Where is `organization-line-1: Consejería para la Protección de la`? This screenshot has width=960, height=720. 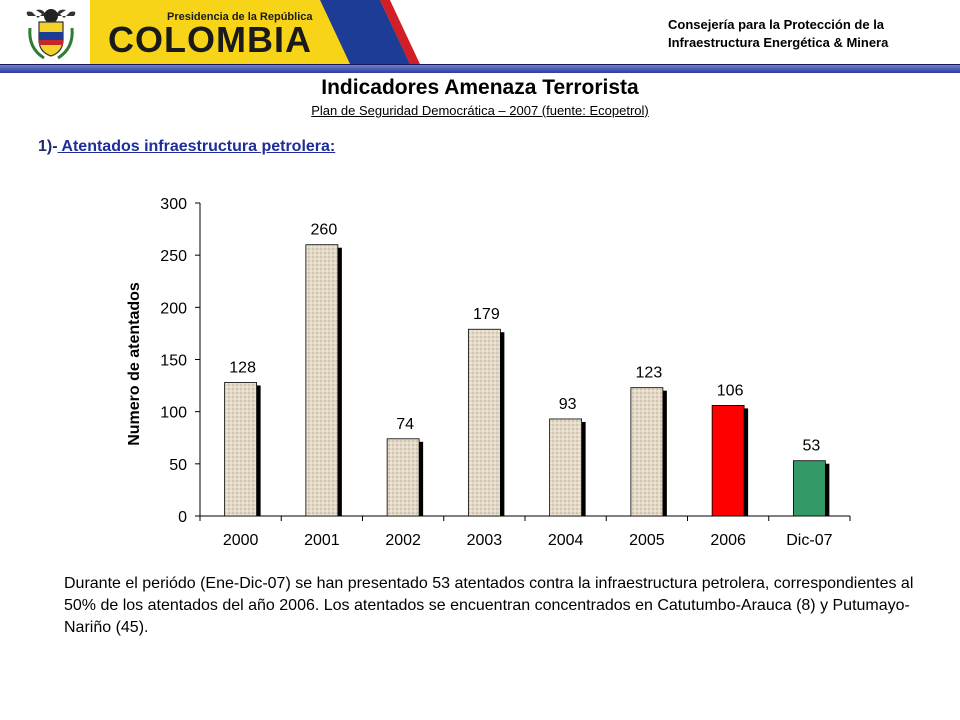
organization-line-1: Consejería para la Protección de la is located at coordinates (776, 24).